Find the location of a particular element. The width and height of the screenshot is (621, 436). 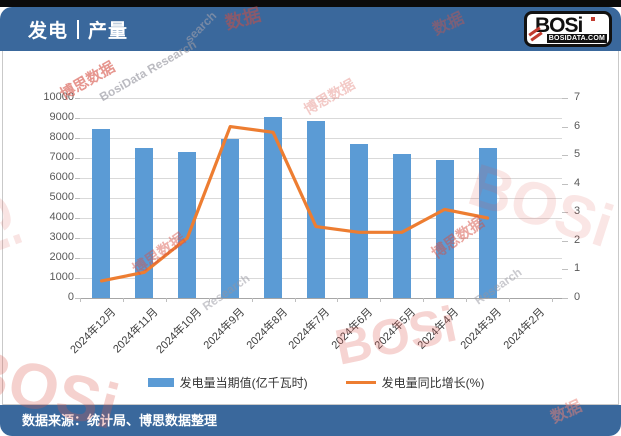

legend-label: 发电量同比增长(%) is located at coordinates (433, 383).